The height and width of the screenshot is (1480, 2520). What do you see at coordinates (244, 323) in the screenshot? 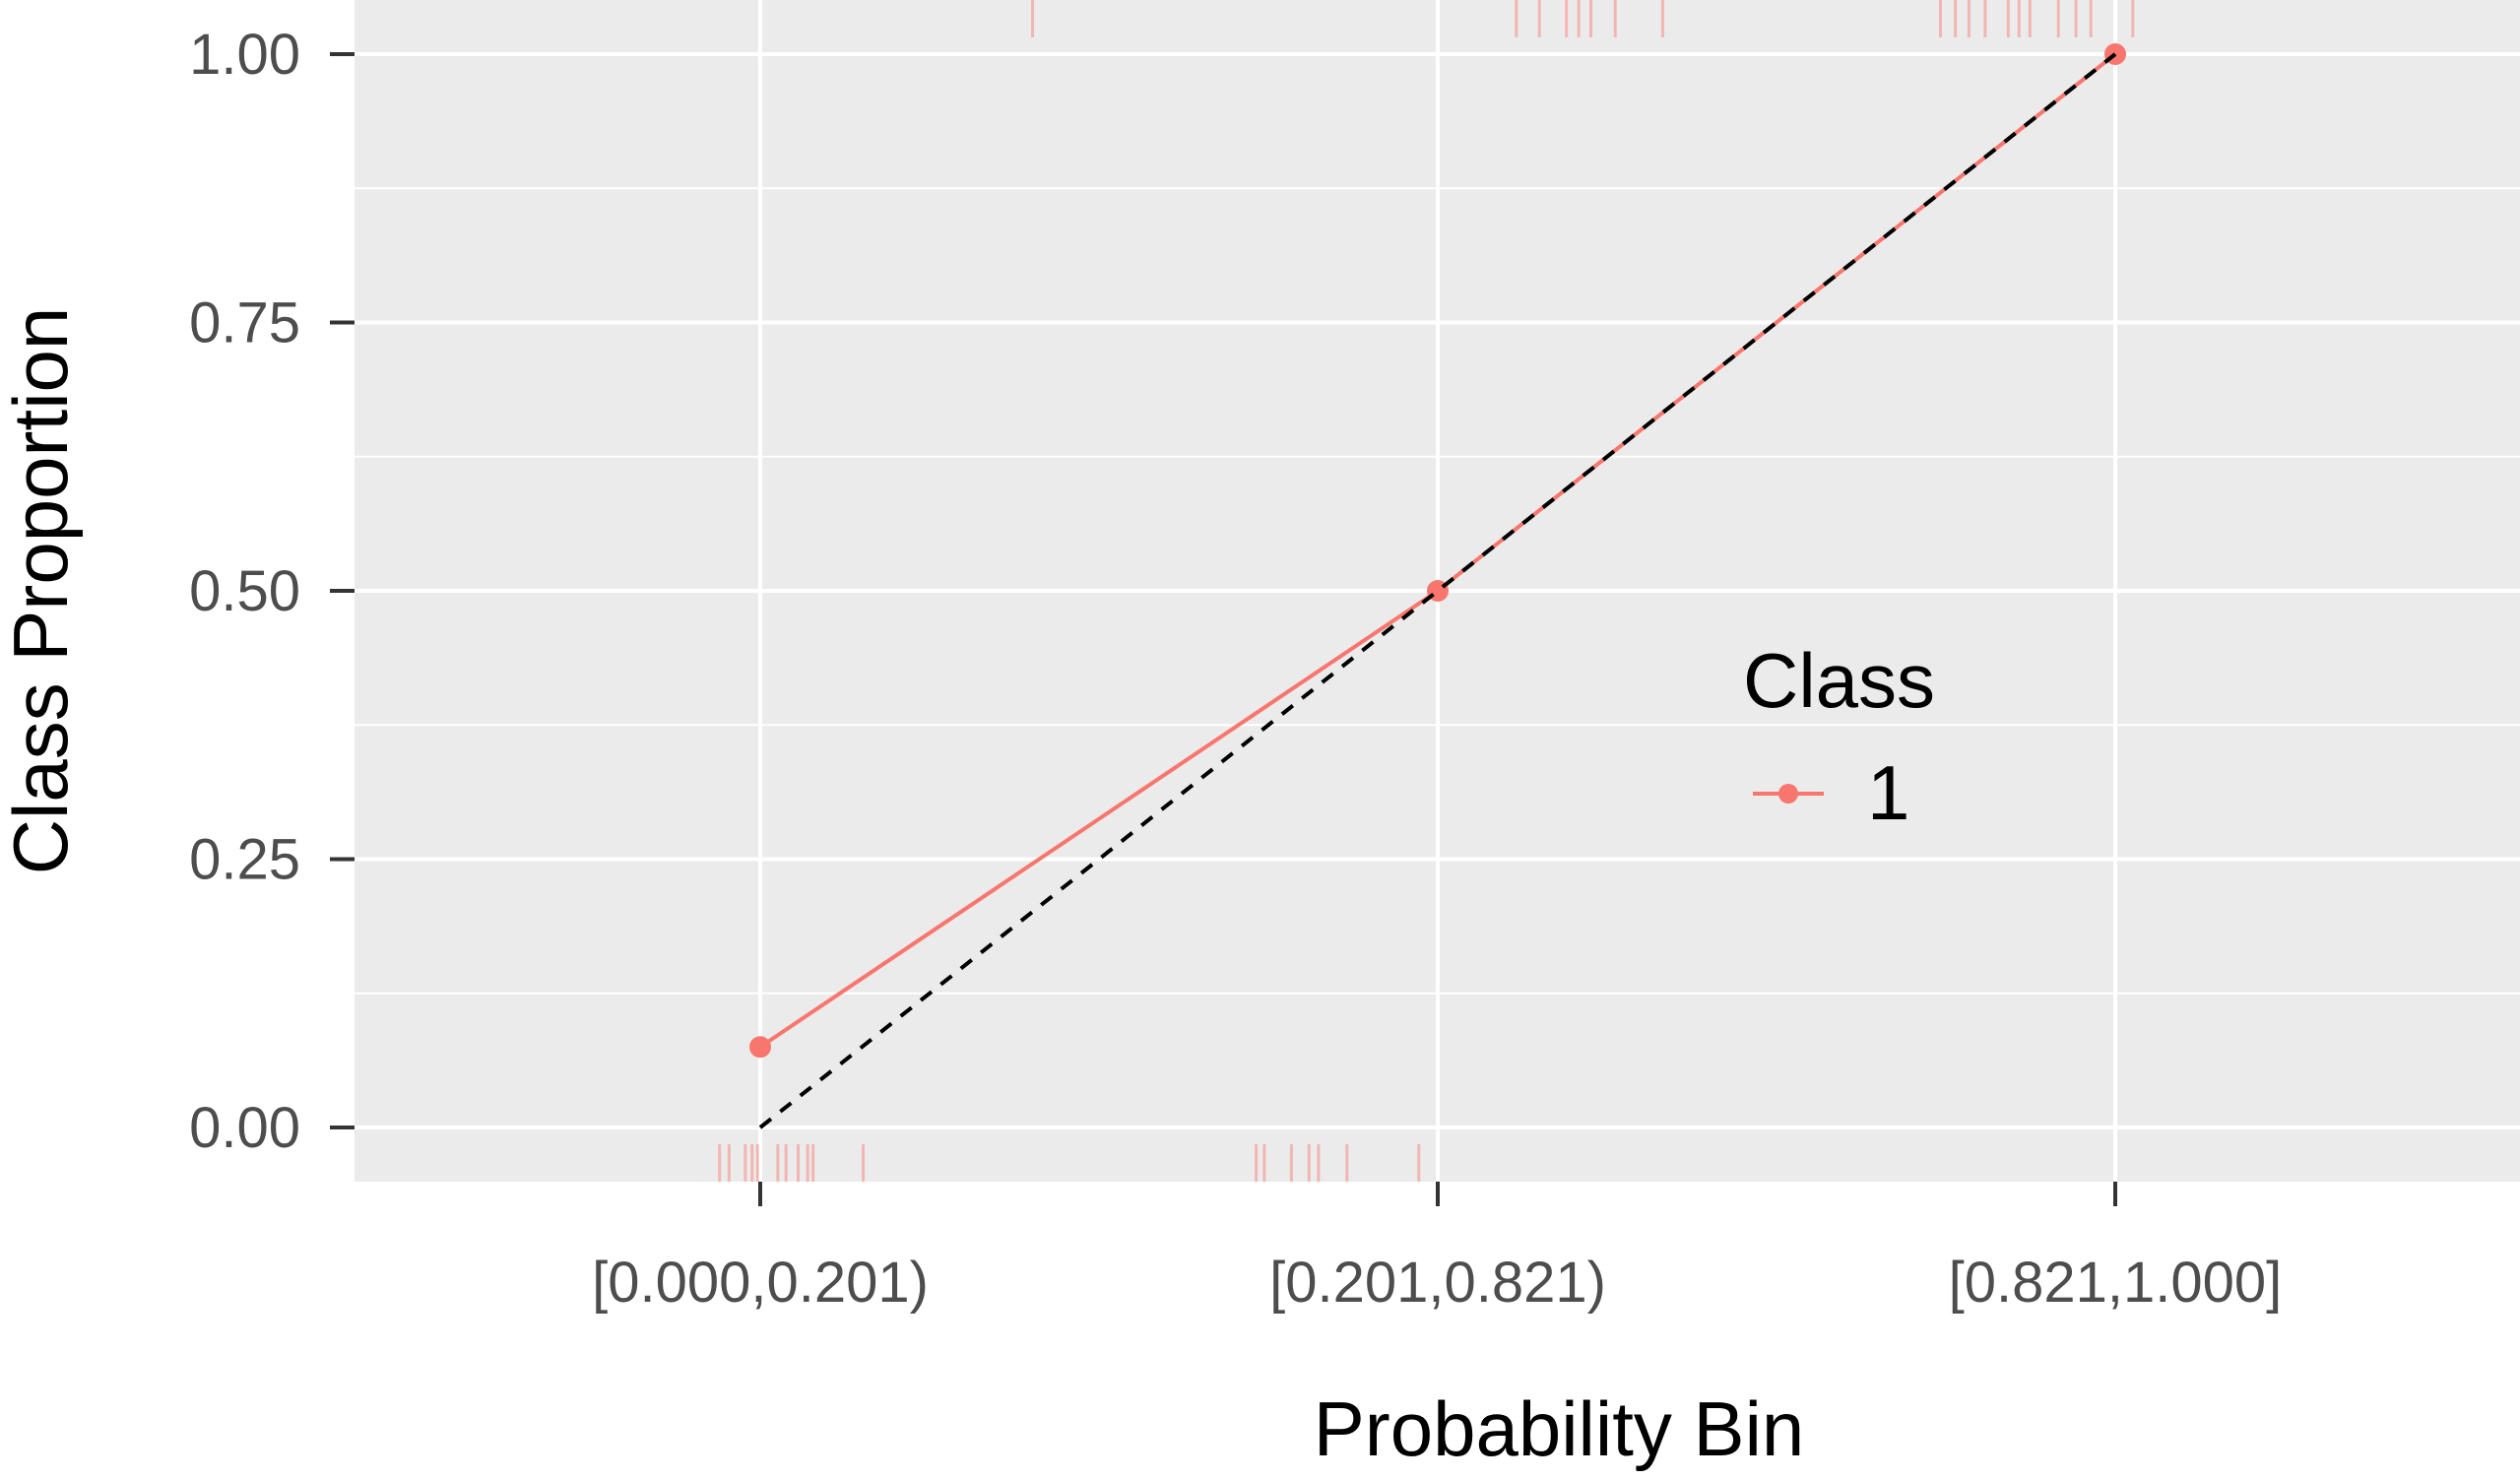
I see `y-tick-label: 0.75` at bounding box center [244, 323].